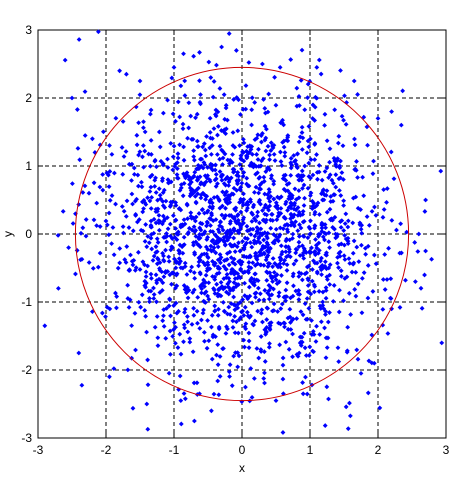 Image resolution: width=476 pixels, height=481 pixels. Describe the element at coordinates (242, 450) in the screenshot. I see `x-tick-label: 0` at that location.